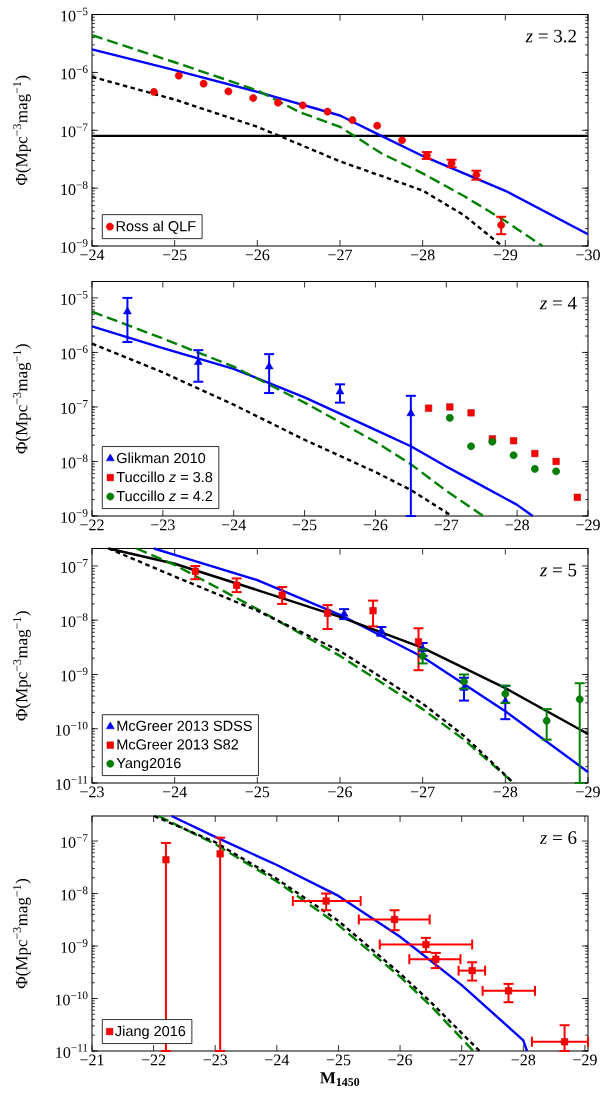  What do you see at coordinates (150, 1032) in the screenshot?
I see `legend-label: Jiang 2016` at bounding box center [150, 1032].